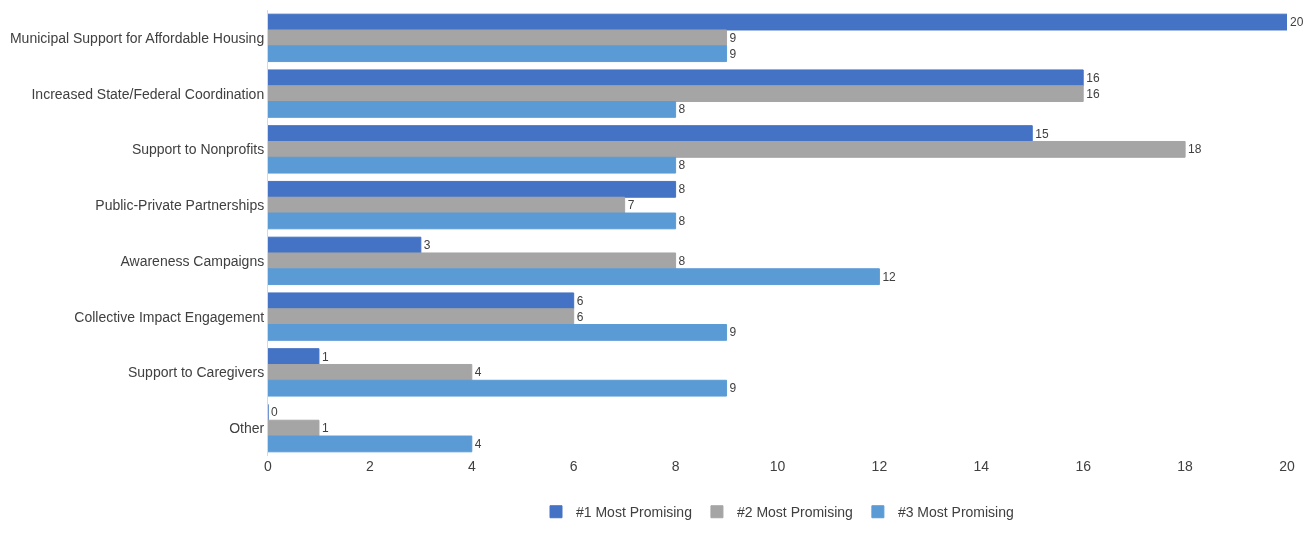 This screenshot has height=538, width=1312. What do you see at coordinates (198, 149) in the screenshot?
I see `y-tick-label: Support to Nonprofits` at bounding box center [198, 149].